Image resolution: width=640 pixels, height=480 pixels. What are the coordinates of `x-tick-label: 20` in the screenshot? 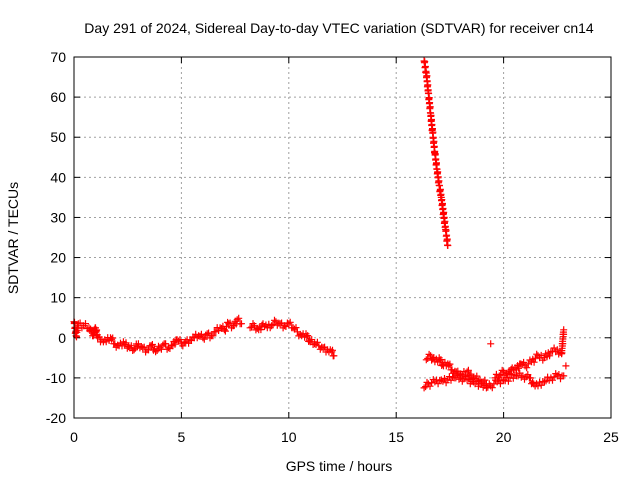 It's located at (504, 437).